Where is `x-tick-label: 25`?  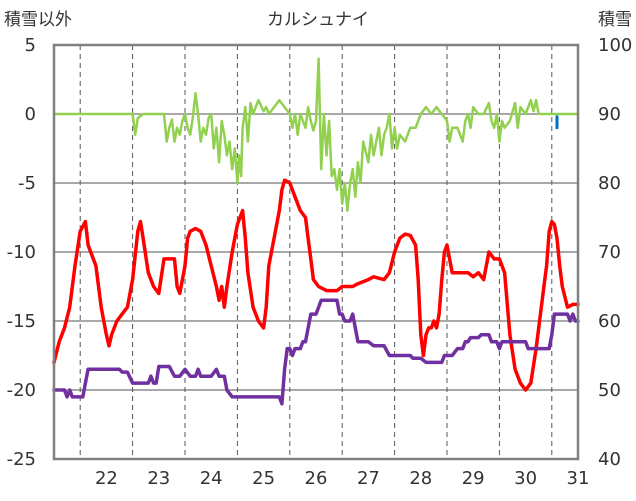 x-tick-label: 25 is located at coordinates (263, 478).